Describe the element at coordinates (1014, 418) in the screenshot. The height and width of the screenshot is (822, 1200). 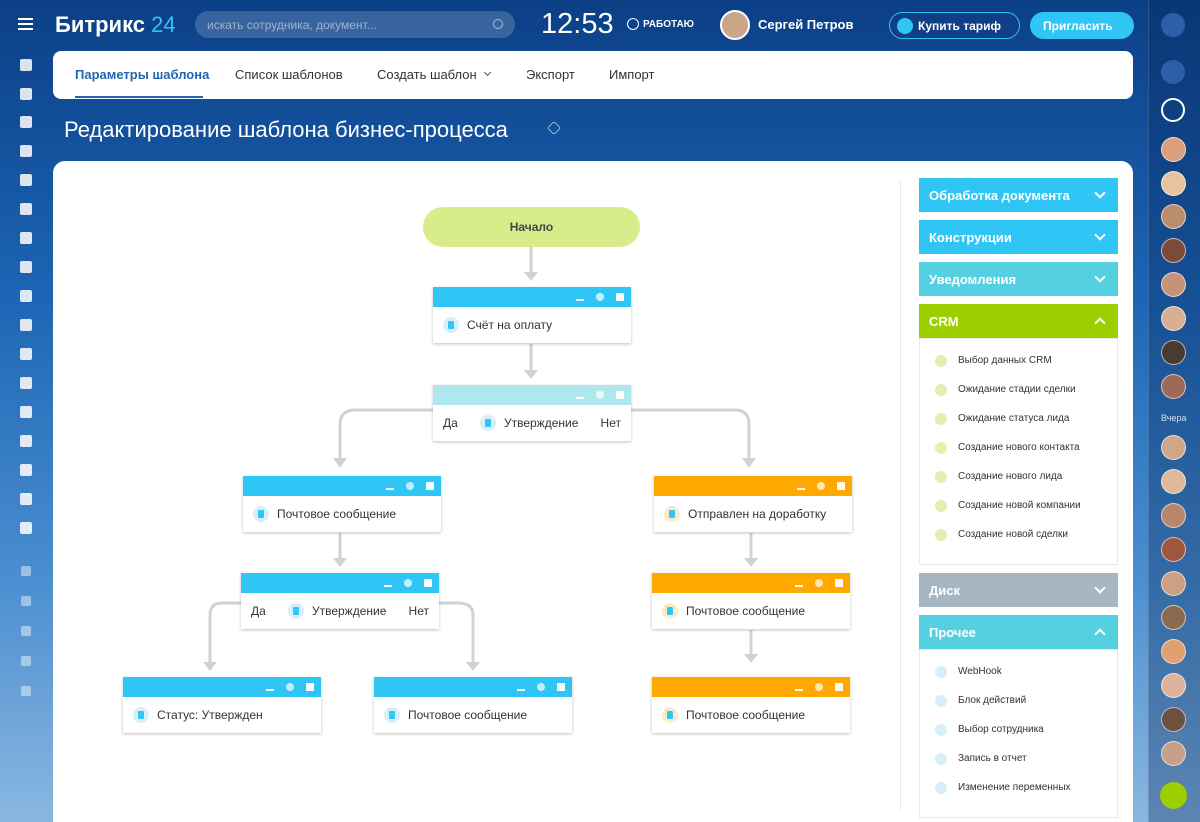
I see `activity-item: Ожидание статуса лида` at that location.